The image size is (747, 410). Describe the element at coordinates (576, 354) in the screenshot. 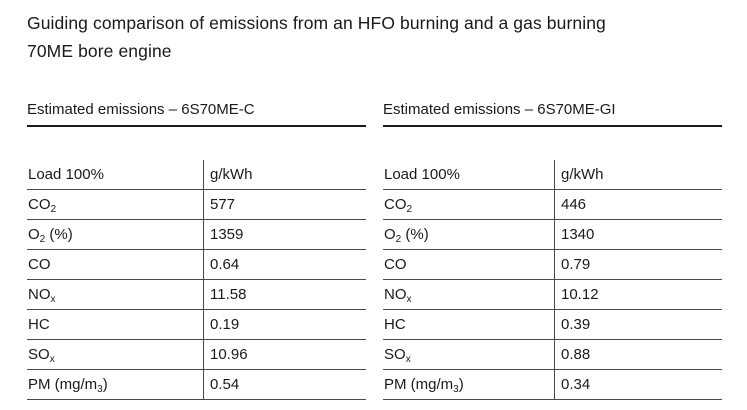

I see `emission-value: 0.88` at that location.